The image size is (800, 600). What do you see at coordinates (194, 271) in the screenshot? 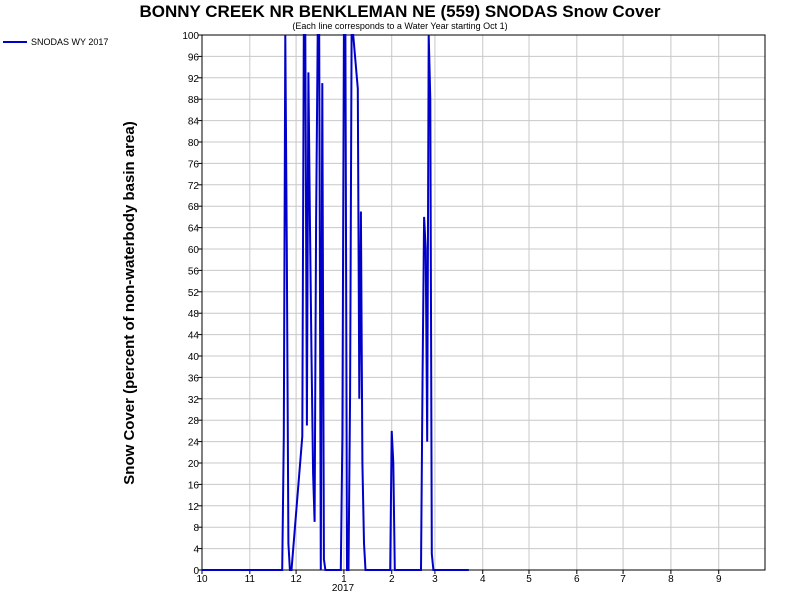
I see `y-tick-label: 56` at bounding box center [194, 271].